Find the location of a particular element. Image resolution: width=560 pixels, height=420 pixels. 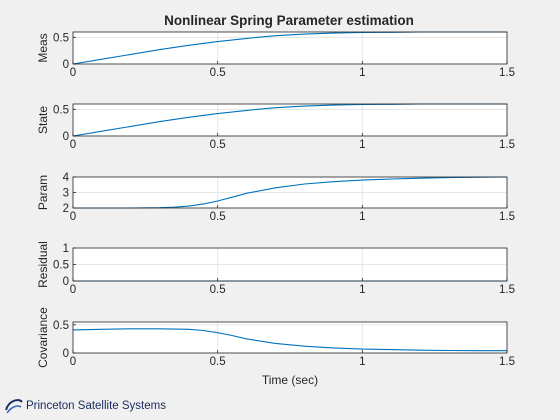

y-tick-label: 4 is located at coordinates (66, 178).